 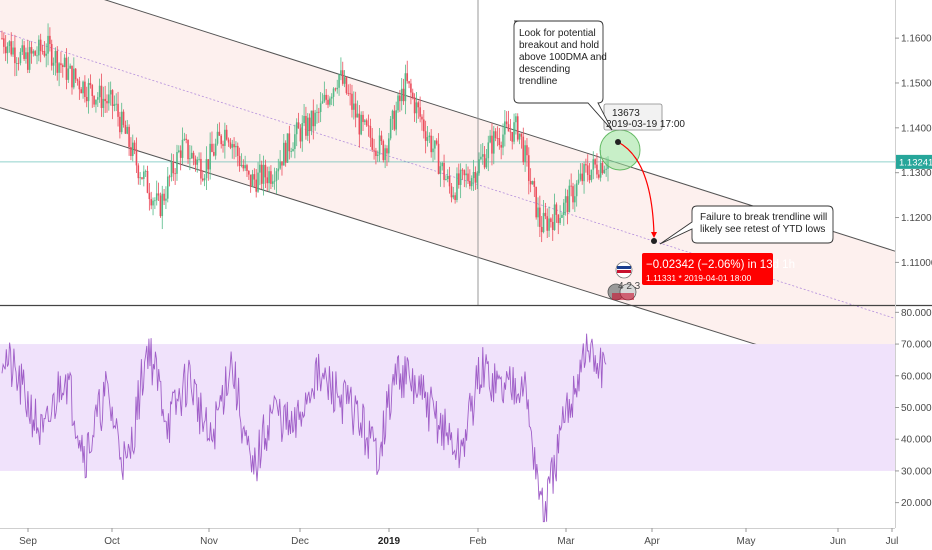 I want to click on event-markers: 4 2 3, so click(x=624, y=281).